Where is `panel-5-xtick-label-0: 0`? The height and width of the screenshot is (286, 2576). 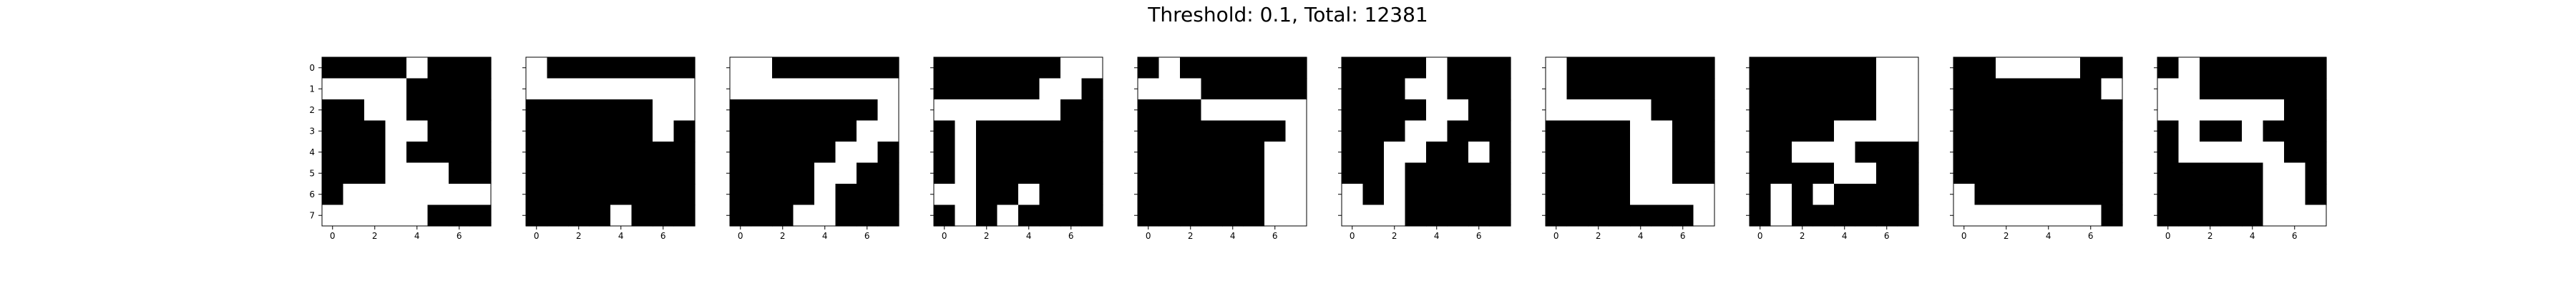 panel-5-xtick-label-0: 0 is located at coordinates (1148, 236).